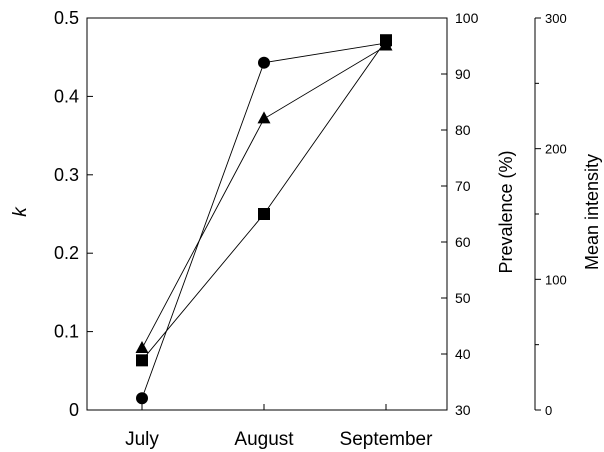 This screenshot has height=452, width=604. Describe the element at coordinates (506, 211) in the screenshot. I see `y-right-axis-label: Prevalence (%)` at that location.